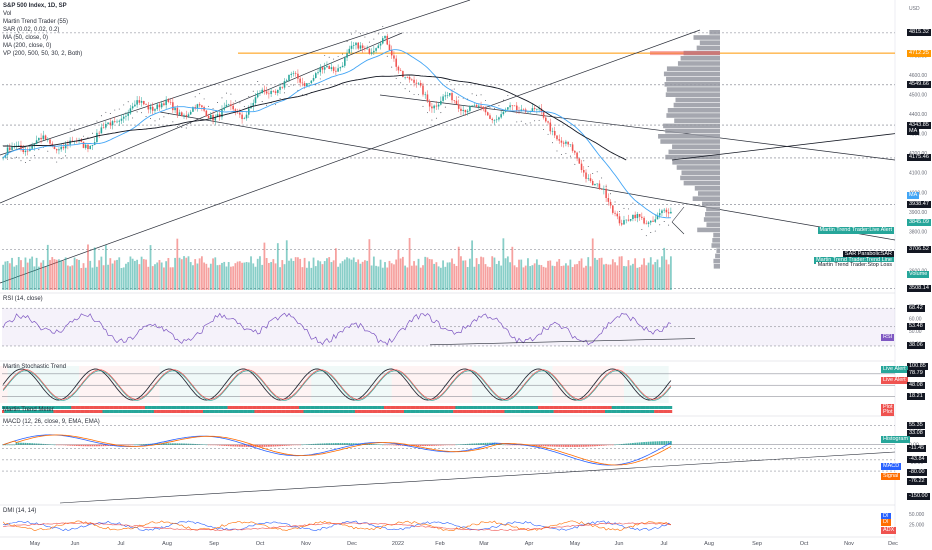 The width and height of the screenshot is (932, 550). Describe the element at coordinates (915, 332) in the screenshot. I see `rsi-tick: 50.00` at that location.